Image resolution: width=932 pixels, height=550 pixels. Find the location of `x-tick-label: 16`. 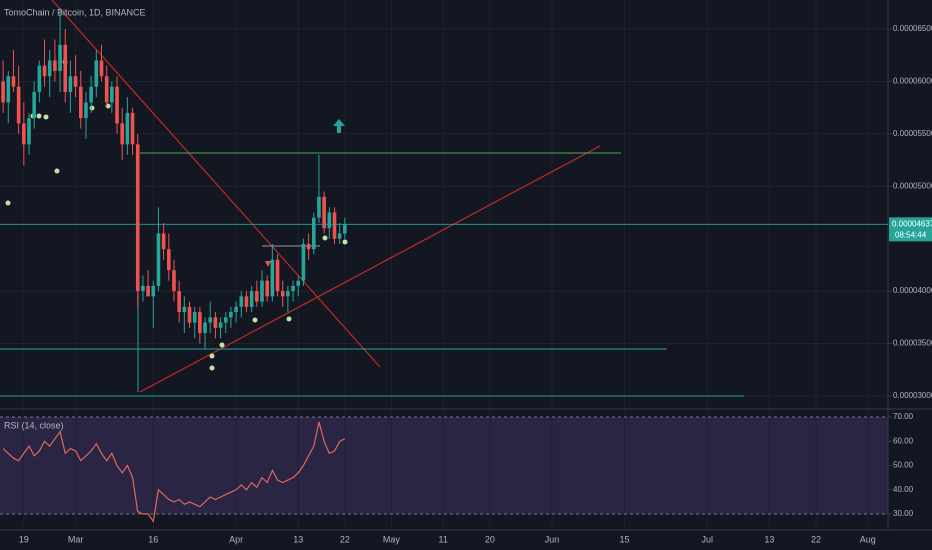

x-tick-label: 16 is located at coordinates (153, 539).